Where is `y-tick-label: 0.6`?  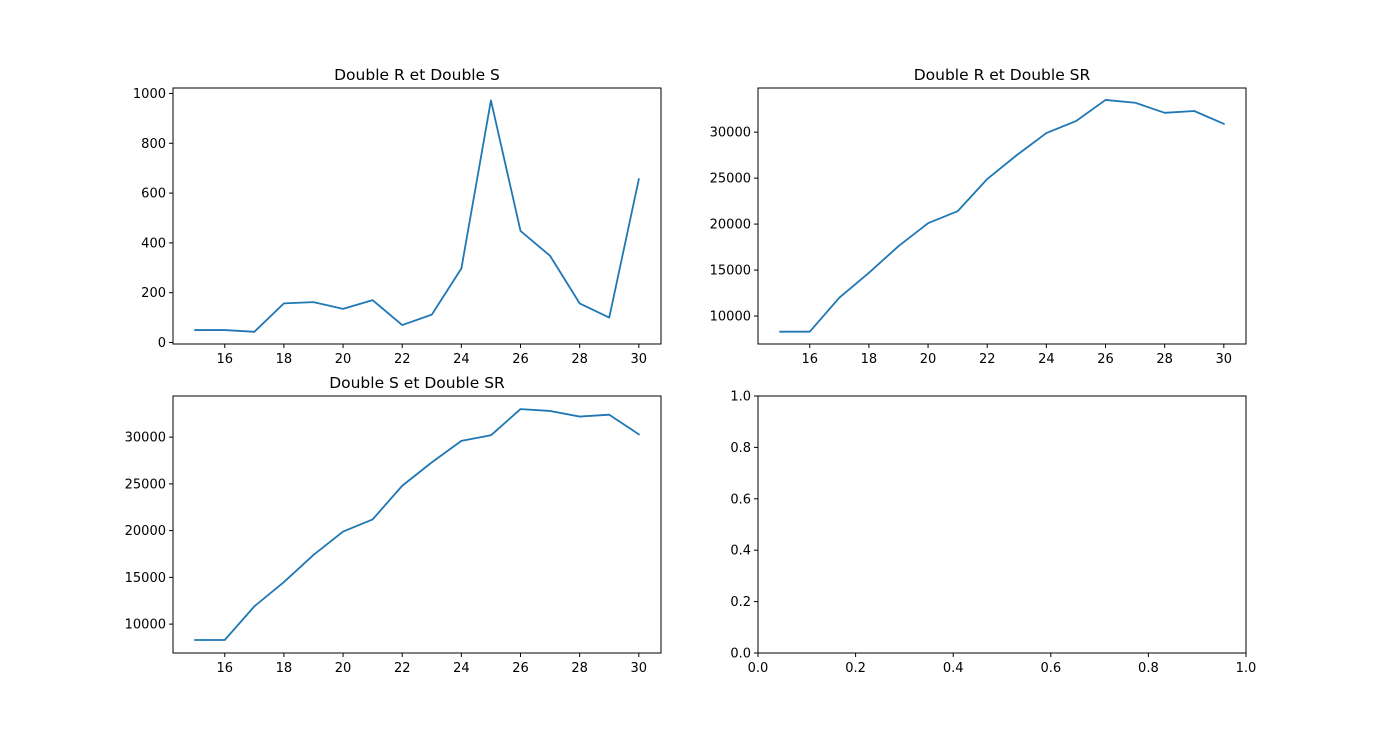 y-tick-label: 0.6 is located at coordinates (740, 499).